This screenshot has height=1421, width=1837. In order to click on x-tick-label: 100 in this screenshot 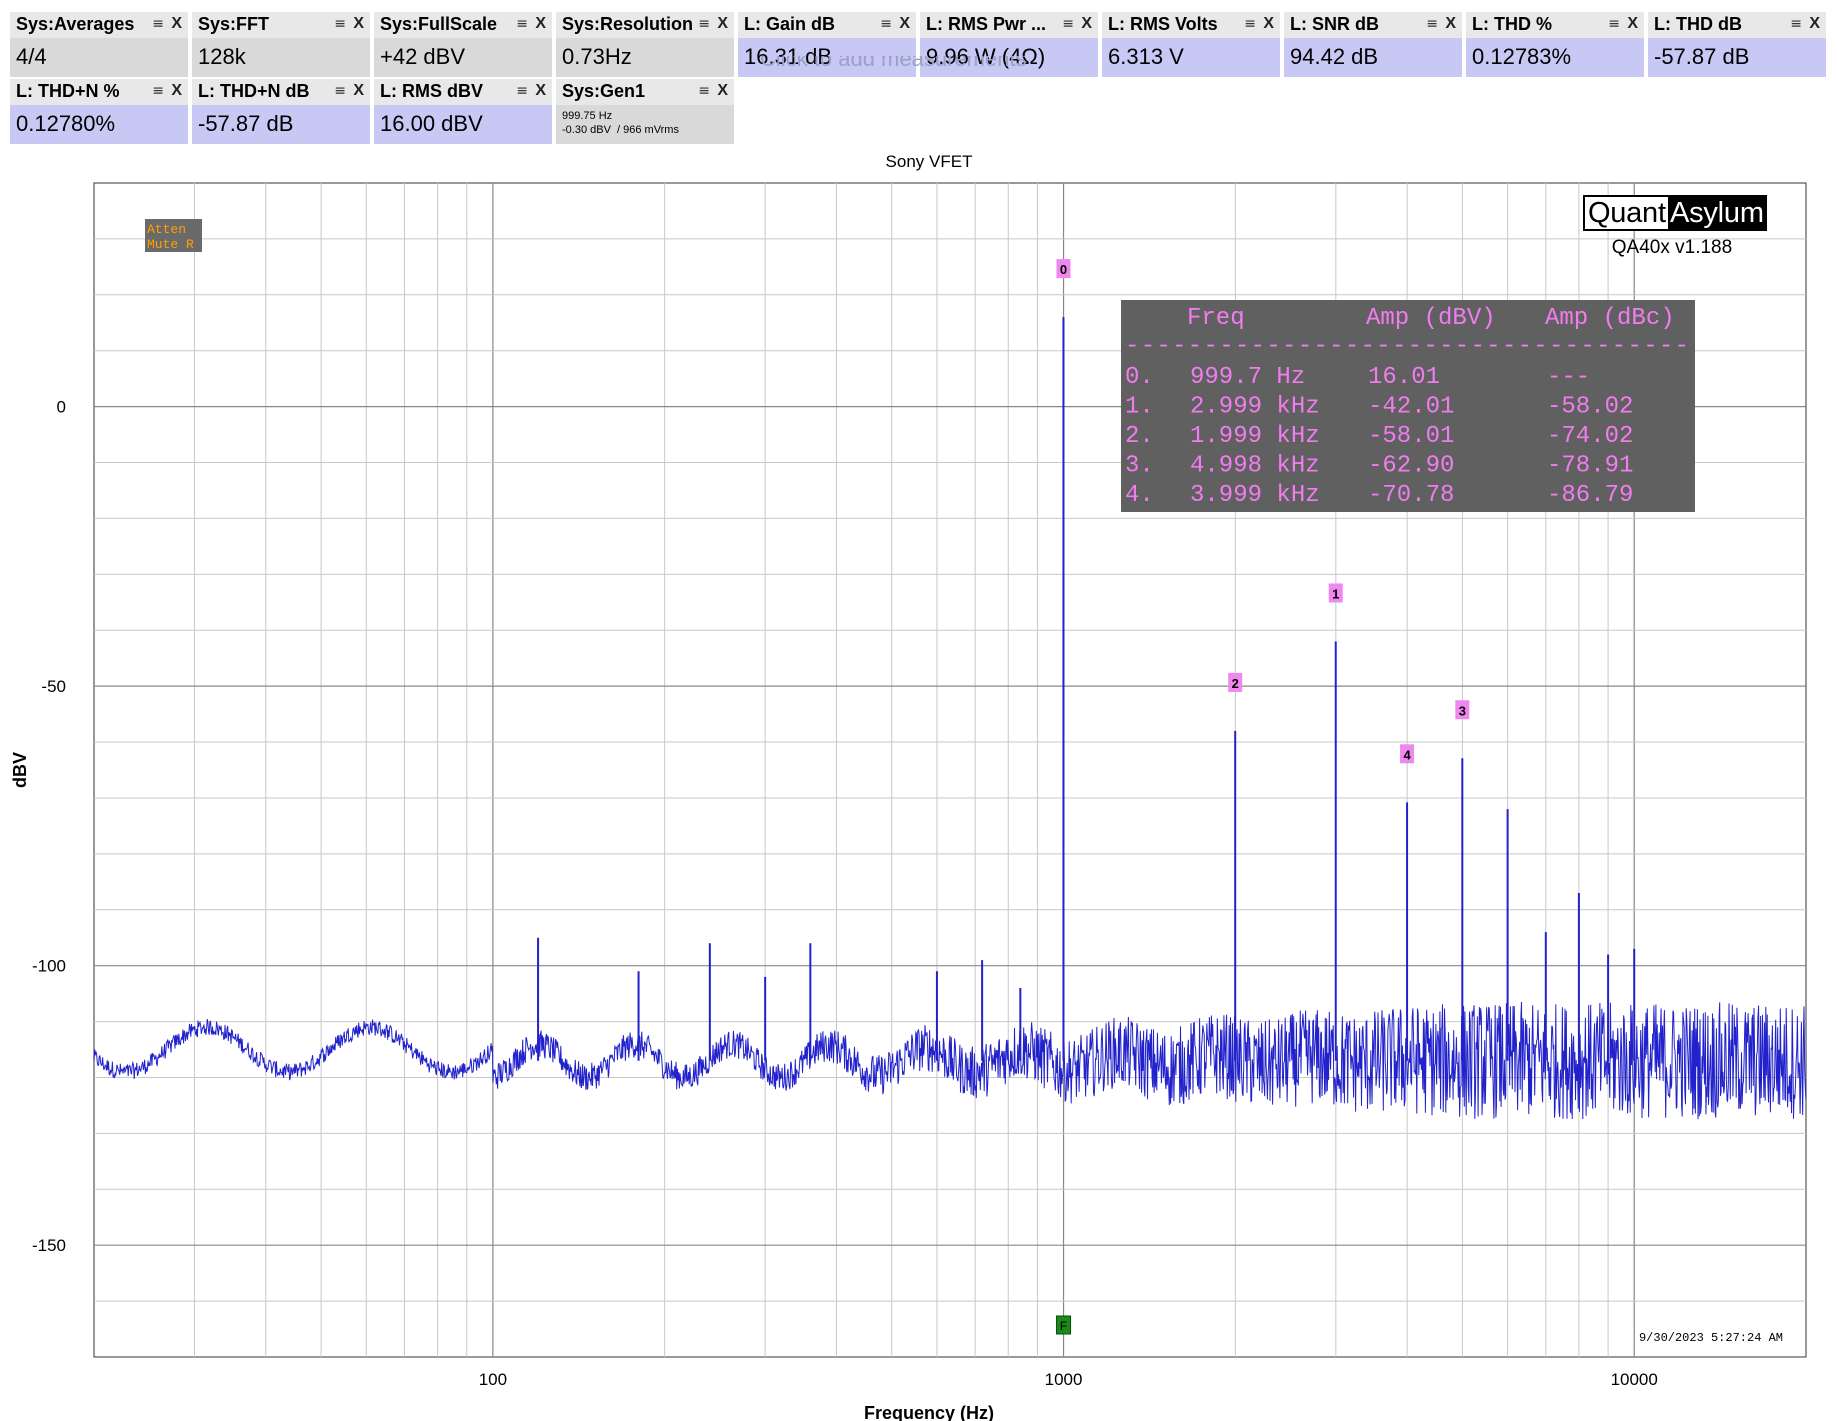, I will do `click(493, 1379)`.